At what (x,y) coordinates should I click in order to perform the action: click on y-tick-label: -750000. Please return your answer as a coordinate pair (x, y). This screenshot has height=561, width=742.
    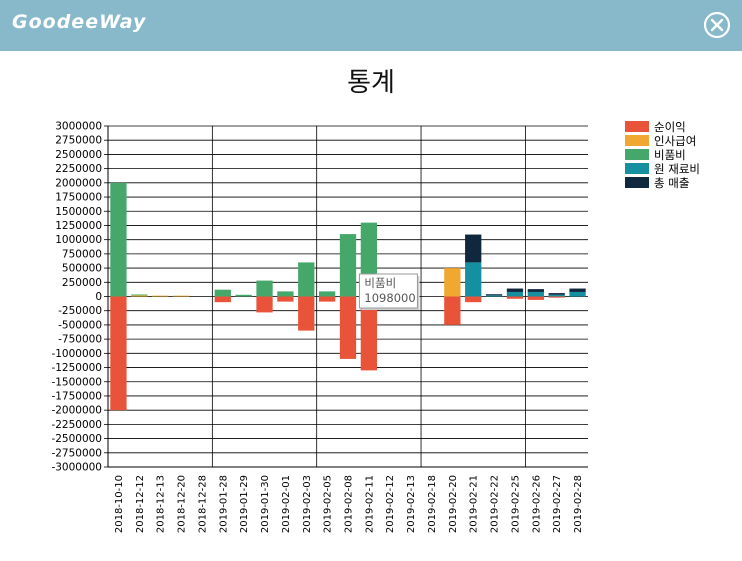
    Looking at the image, I should click on (80, 340).